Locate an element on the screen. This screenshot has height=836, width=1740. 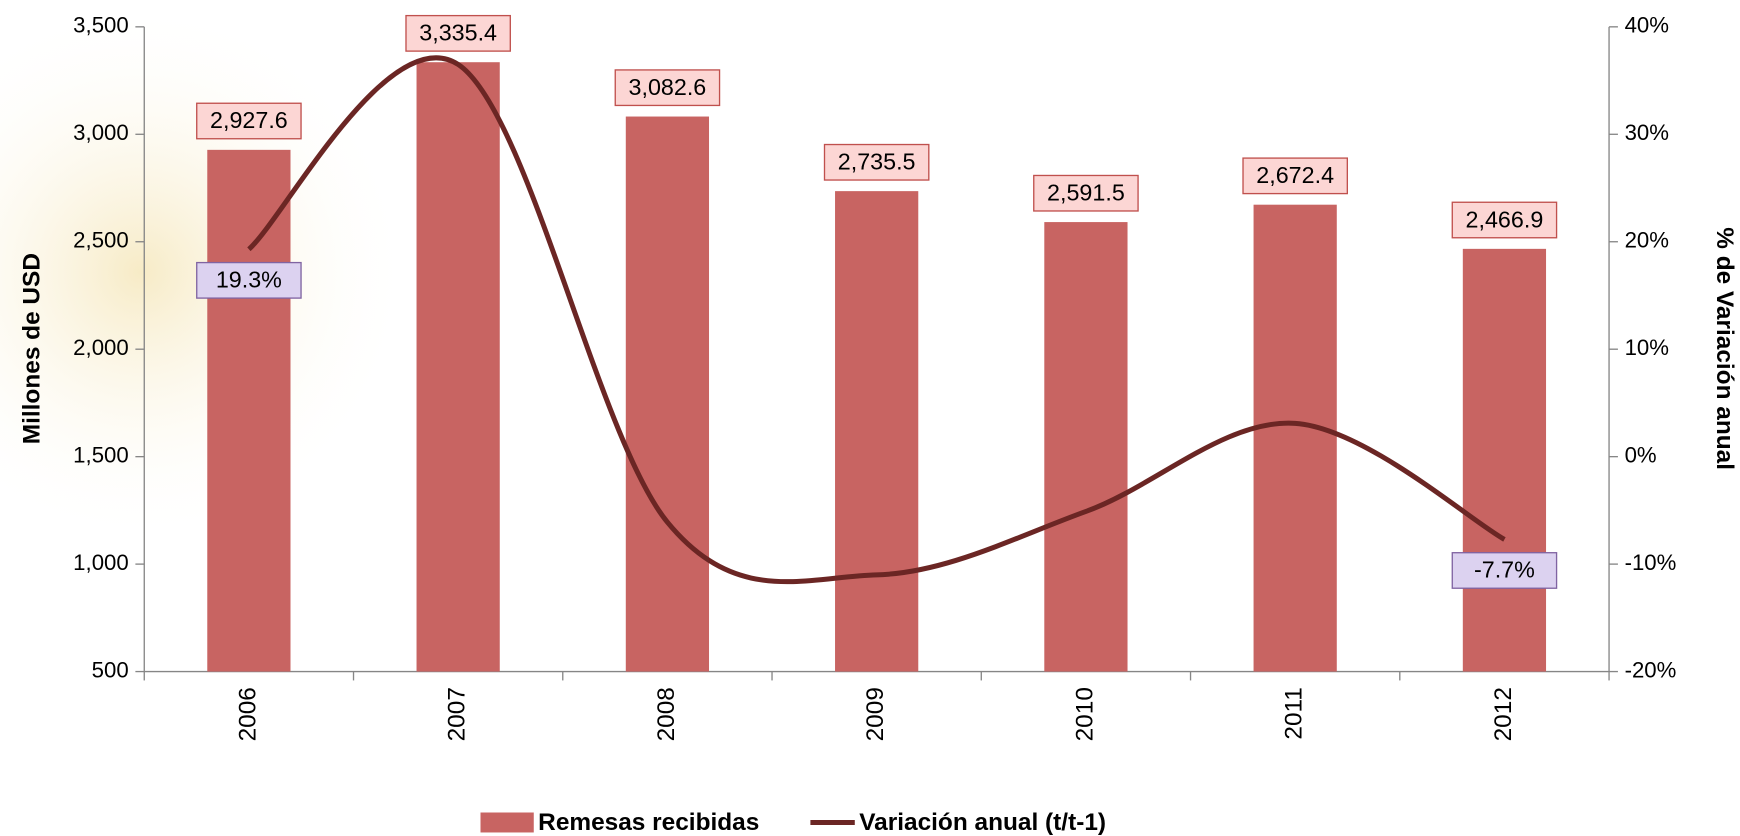
data-label-text: 2,672.4 is located at coordinates (1295, 175).